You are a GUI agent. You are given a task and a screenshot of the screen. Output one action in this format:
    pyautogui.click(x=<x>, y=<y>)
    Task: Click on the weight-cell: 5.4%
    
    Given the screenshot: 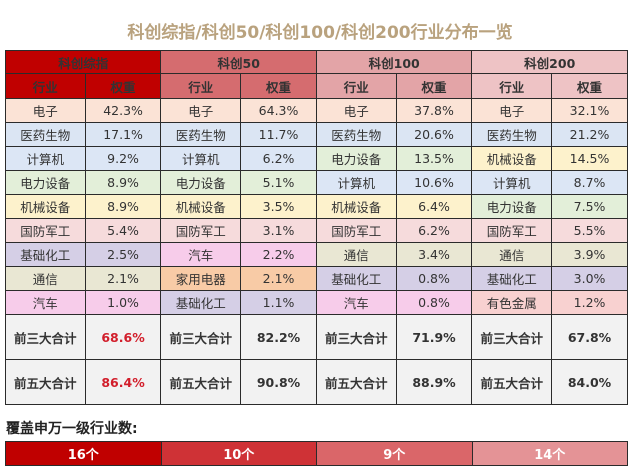 What is the action you would take?
    pyautogui.click(x=123, y=230)
    